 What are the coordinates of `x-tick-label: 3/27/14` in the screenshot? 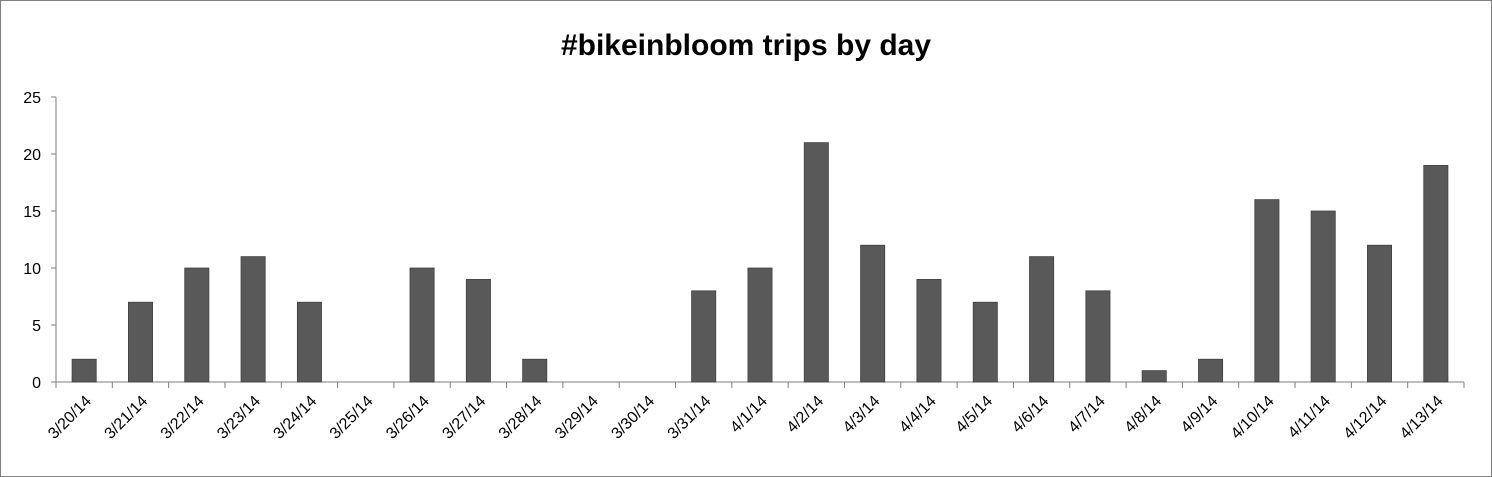 It's located at (464, 418).